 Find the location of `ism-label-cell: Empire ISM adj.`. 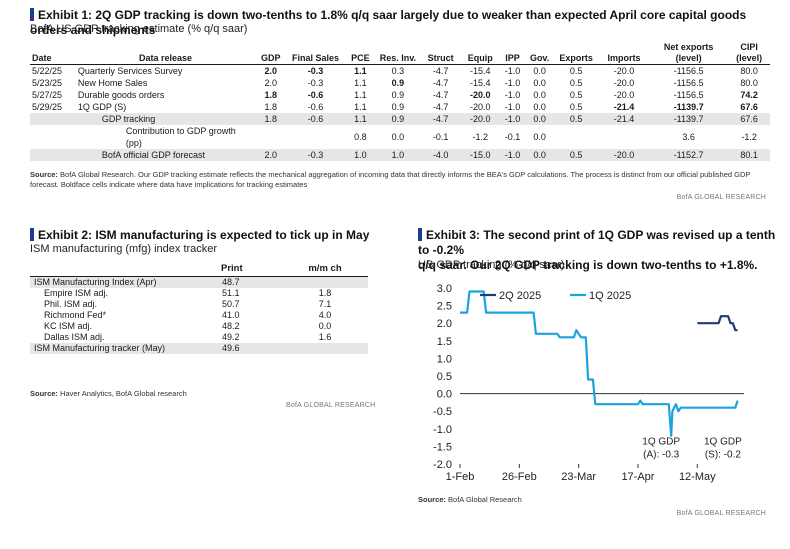

ism-label-cell: Empire ISM adj. is located at coordinates (76, 293).